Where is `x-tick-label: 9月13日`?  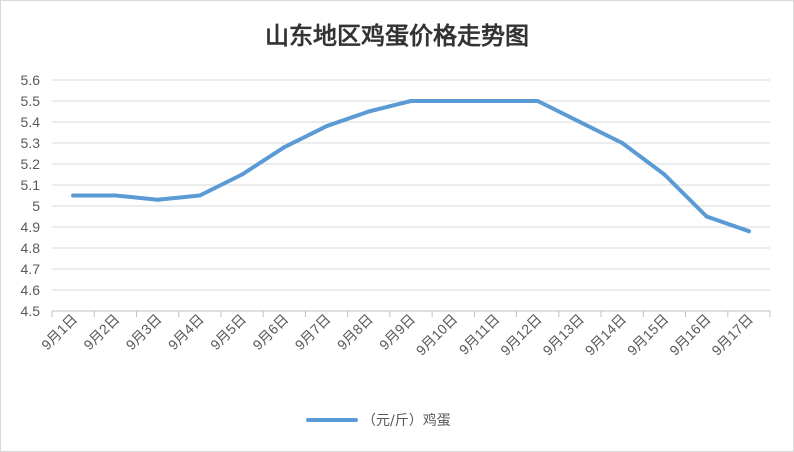 x-tick-label: 9月13日 is located at coordinates (563, 335).